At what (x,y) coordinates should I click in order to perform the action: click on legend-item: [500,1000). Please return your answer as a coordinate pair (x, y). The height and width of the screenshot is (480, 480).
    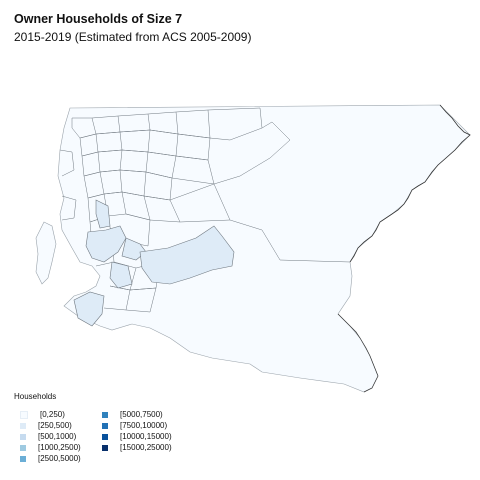
    Looking at the image, I should click on (55, 436).